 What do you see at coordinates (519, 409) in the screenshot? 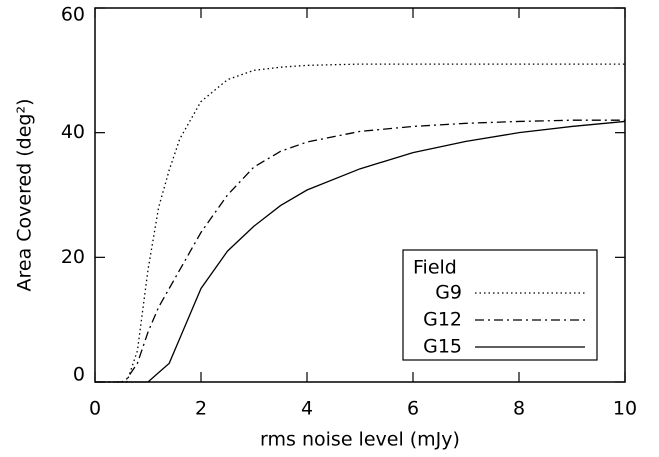
I see `x-tick-label: 8` at bounding box center [519, 409].